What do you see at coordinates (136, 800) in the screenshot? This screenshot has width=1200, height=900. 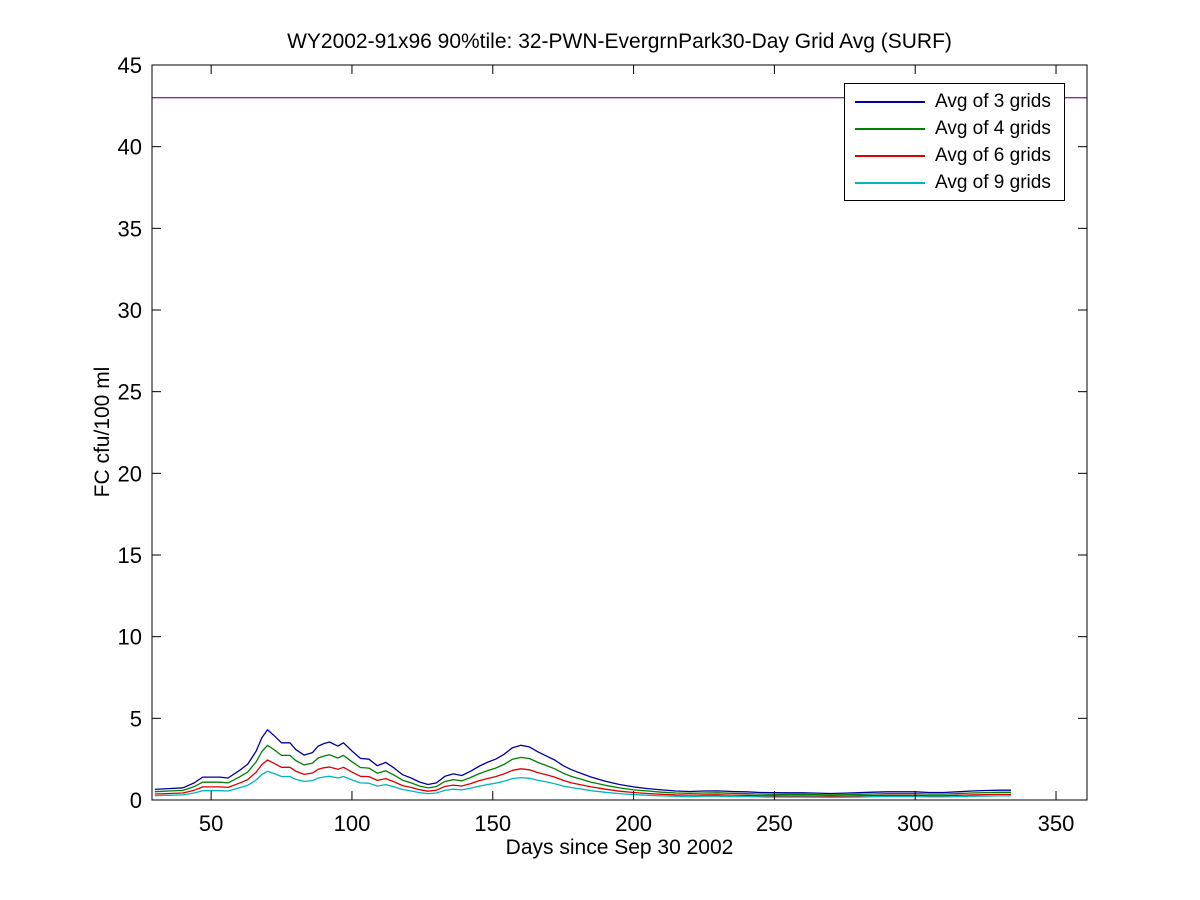 I see `y-tick-label: 0` at bounding box center [136, 800].